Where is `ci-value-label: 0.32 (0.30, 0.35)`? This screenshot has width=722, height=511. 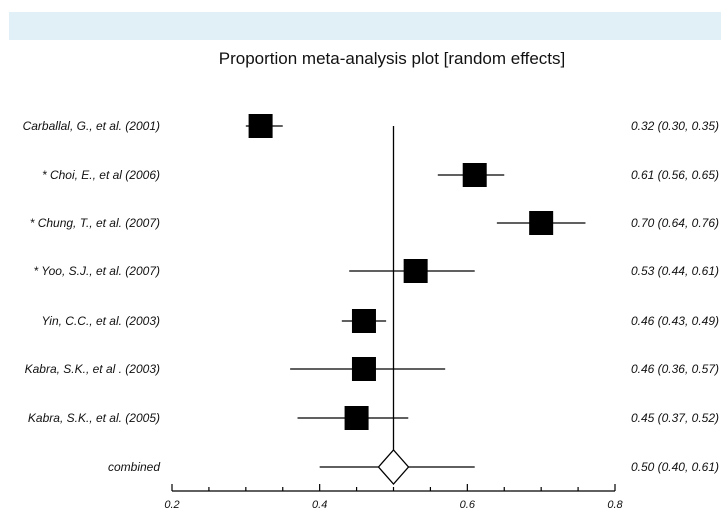 ci-value-label: 0.32 (0.30, 0.35) is located at coordinates (675, 126).